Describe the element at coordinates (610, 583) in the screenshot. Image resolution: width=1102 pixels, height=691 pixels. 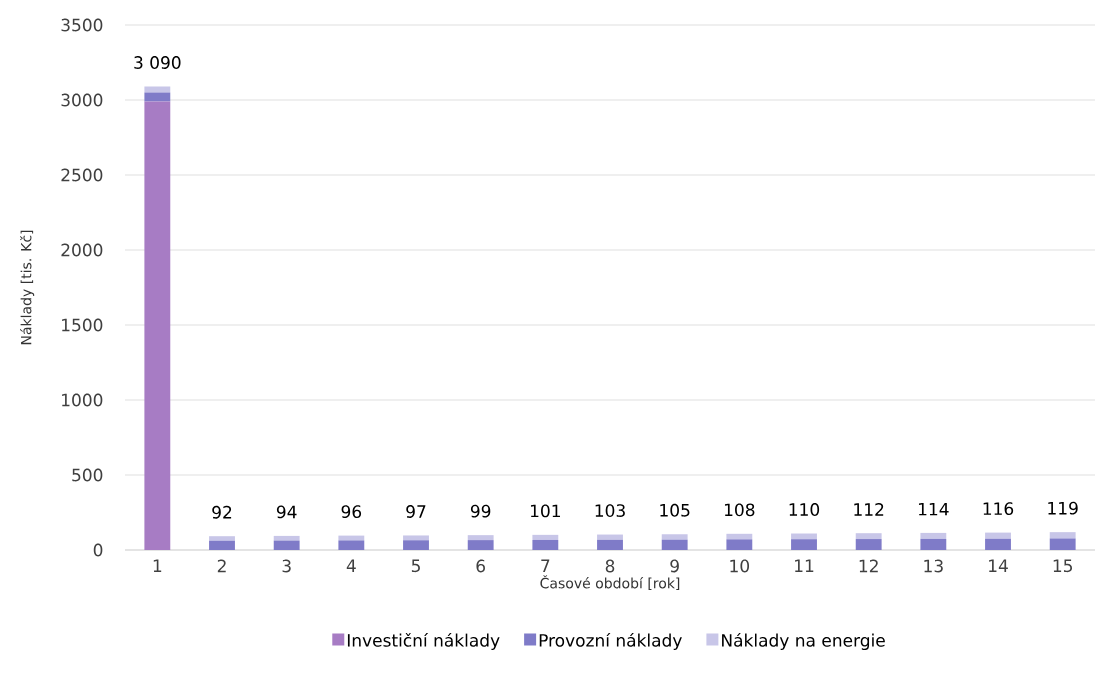
I see `x-axis-title: Časové období [rok]` at that location.